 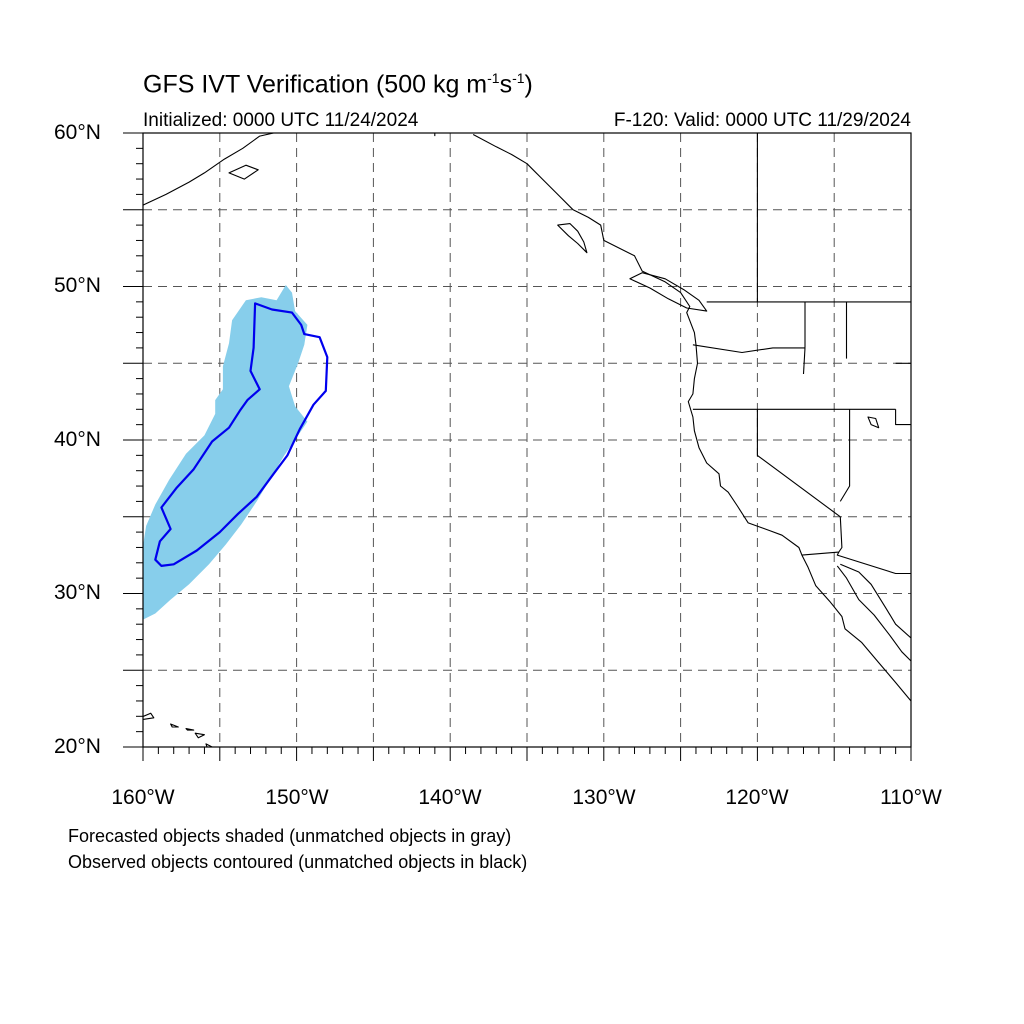 What do you see at coordinates (77, 439) in the screenshot?
I see `lat-label-40: 40°N` at bounding box center [77, 439].